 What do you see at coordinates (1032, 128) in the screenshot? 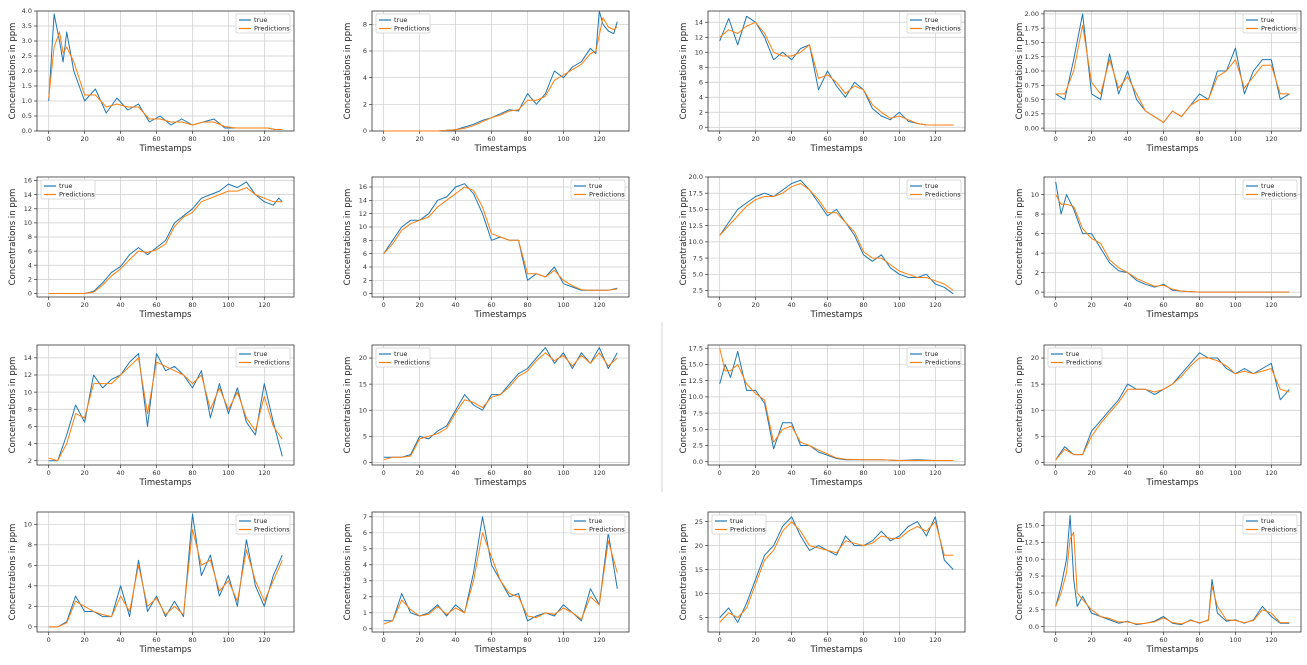
I see `y-tick-label: 0.00` at bounding box center [1032, 128].